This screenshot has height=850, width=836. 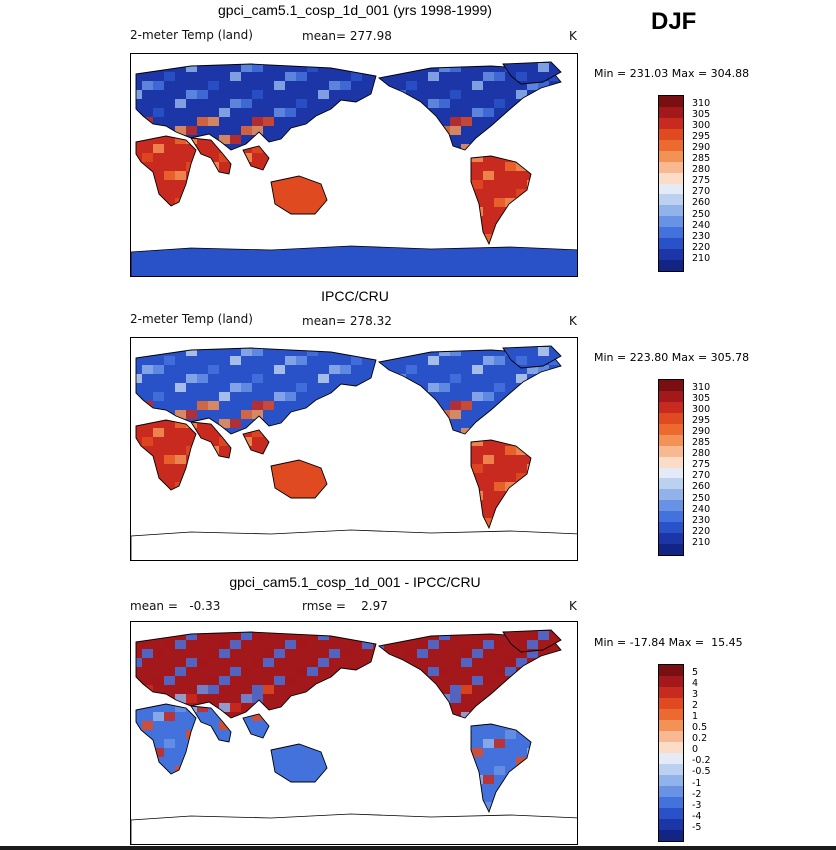 What do you see at coordinates (672, 357) in the screenshot?
I see `min-max-label: Min = 223.80 Max = 305.78` at bounding box center [672, 357].